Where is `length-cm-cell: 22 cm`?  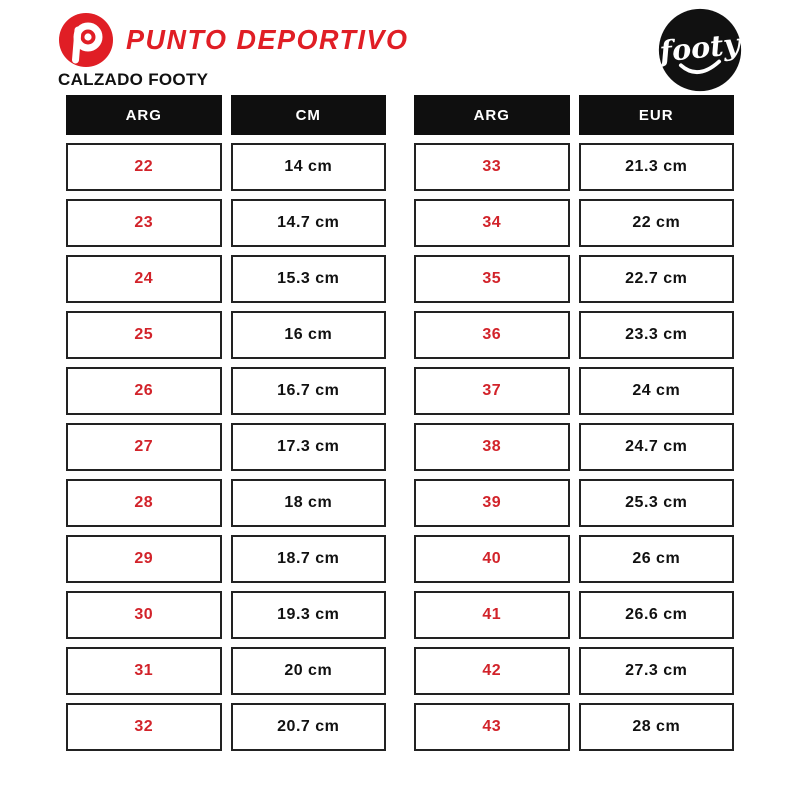 length-cm-cell: 22 cm is located at coordinates (656, 223).